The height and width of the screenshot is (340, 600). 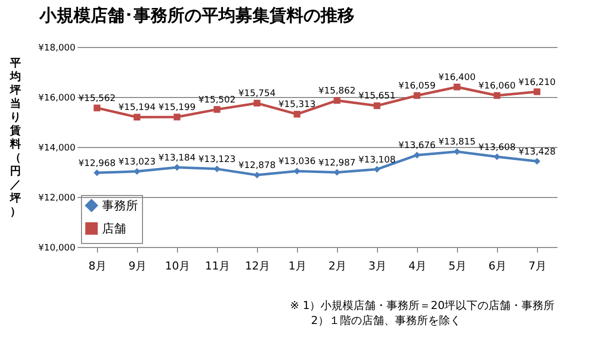 I want to click on data-label: ¥13,184, so click(x=177, y=158).